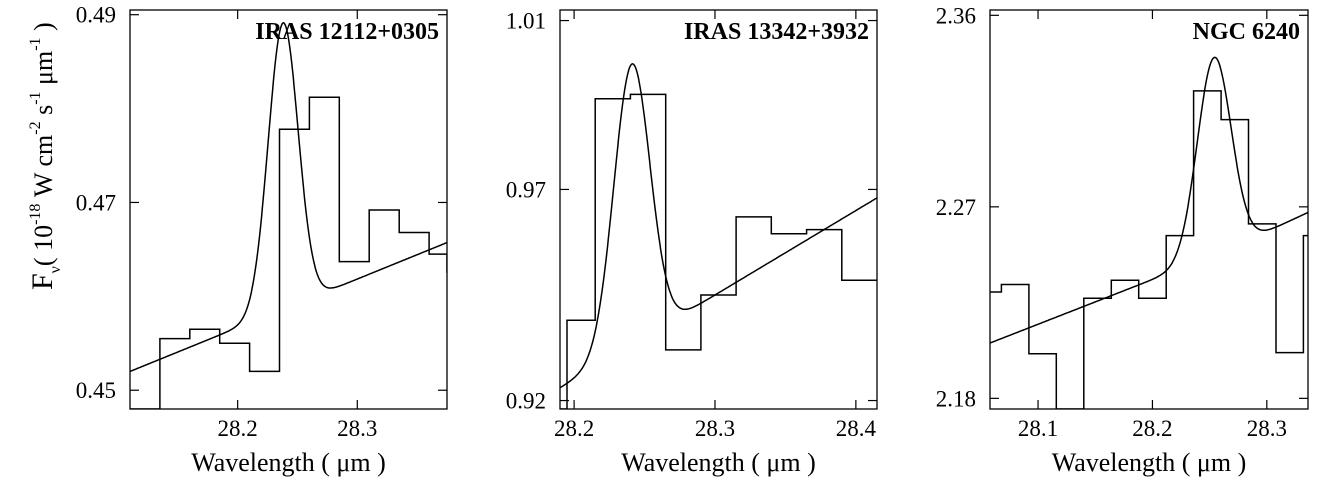  I want to click on y-label-w: W cm, so click(43, 169).